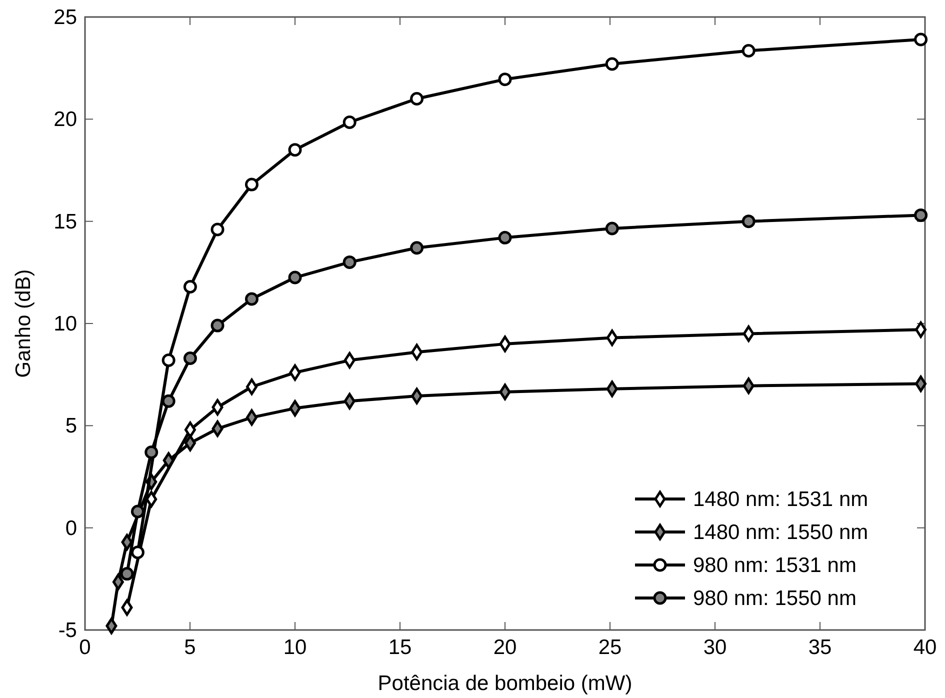 The height and width of the screenshot is (698, 945). What do you see at coordinates (715, 647) in the screenshot?
I see `x-tick-label: 30` at bounding box center [715, 647].